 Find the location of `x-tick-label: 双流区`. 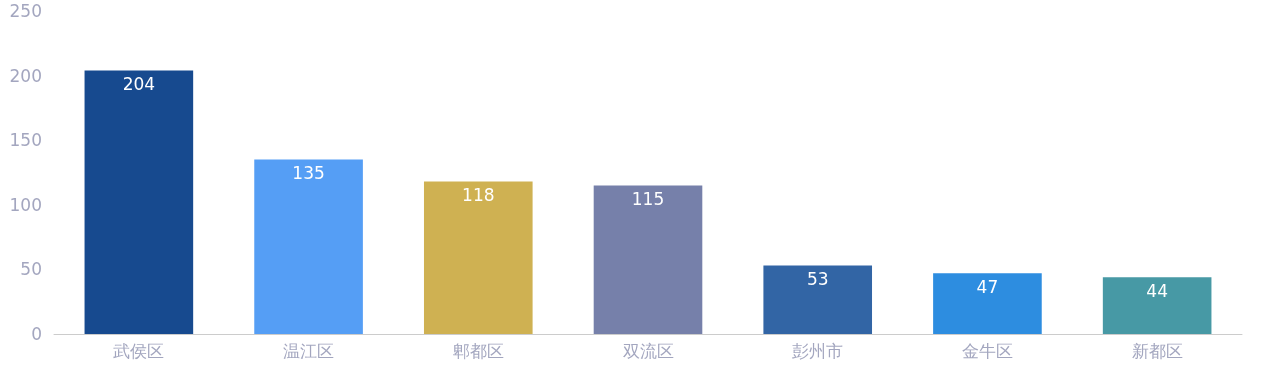

x-tick-label: 双流区 is located at coordinates (648, 350).